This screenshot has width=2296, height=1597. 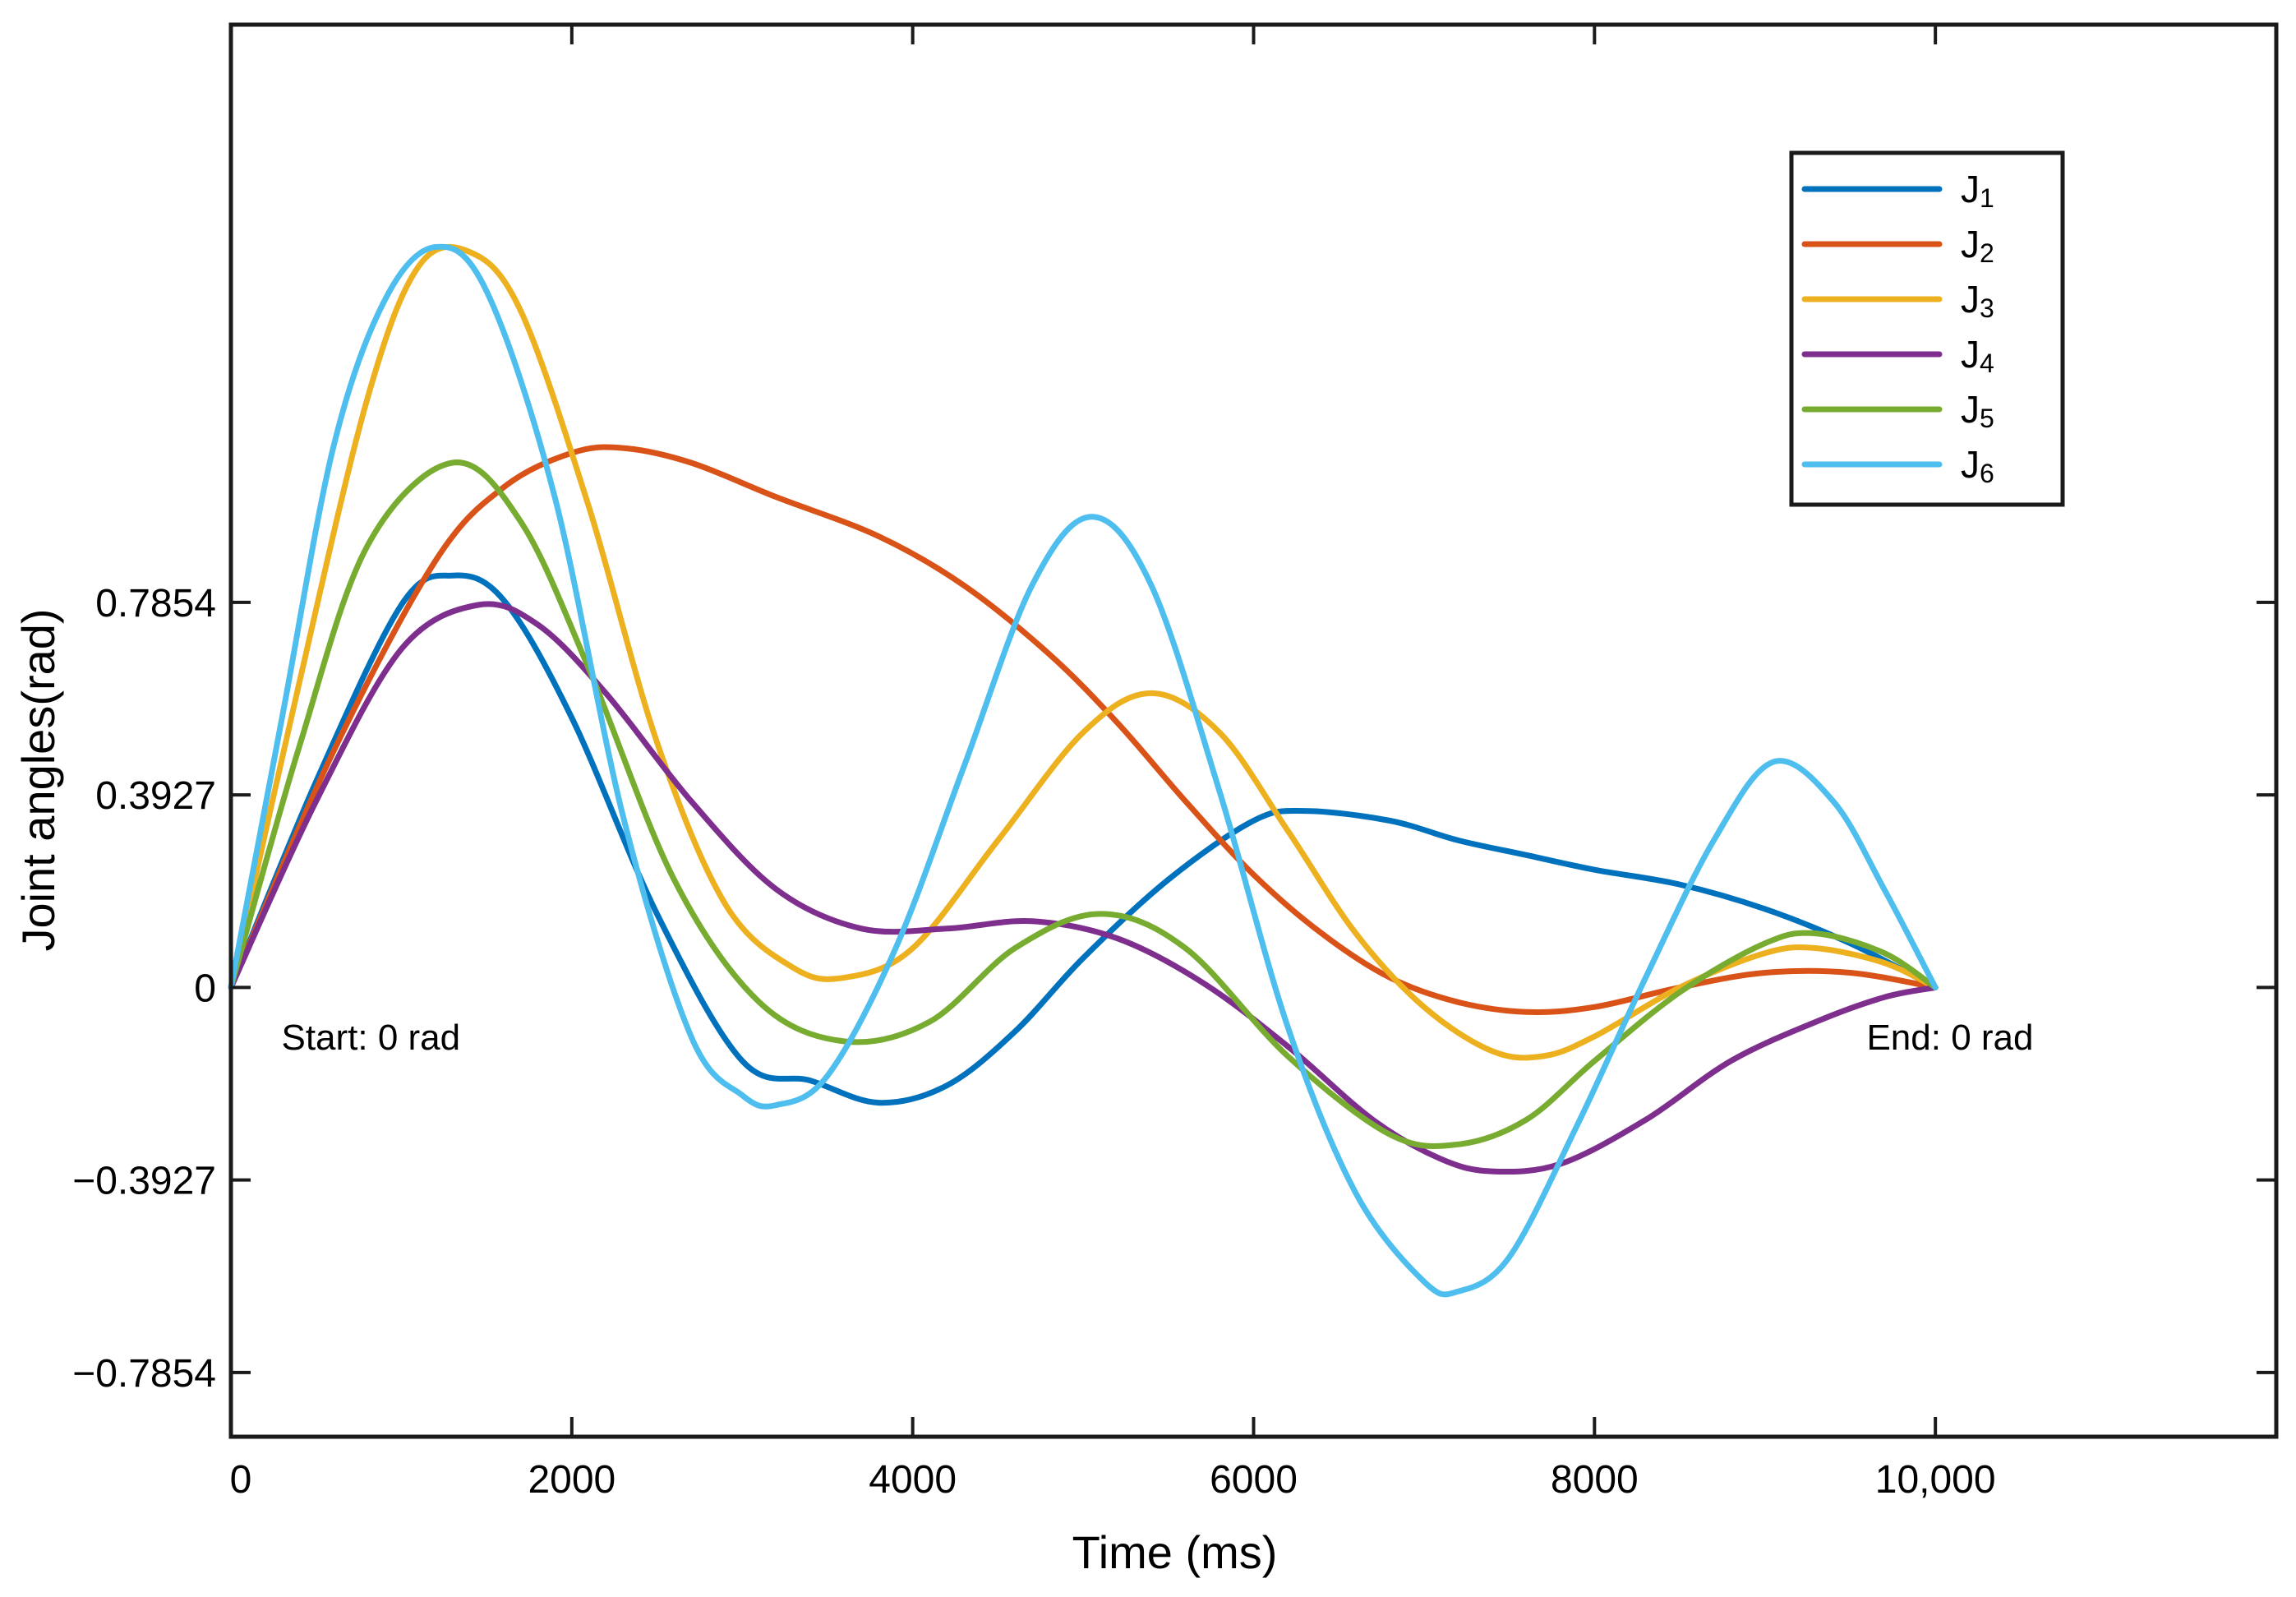 I want to click on legend-label-j6: J6, so click(x=1977, y=465).